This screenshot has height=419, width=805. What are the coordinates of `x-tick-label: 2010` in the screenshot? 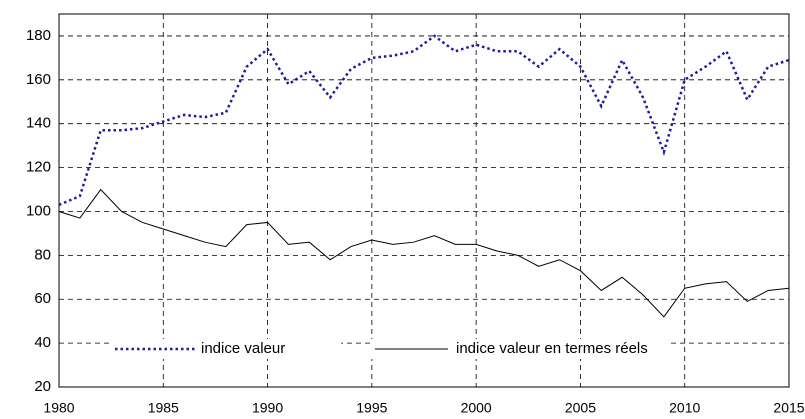 It's located at (684, 408).